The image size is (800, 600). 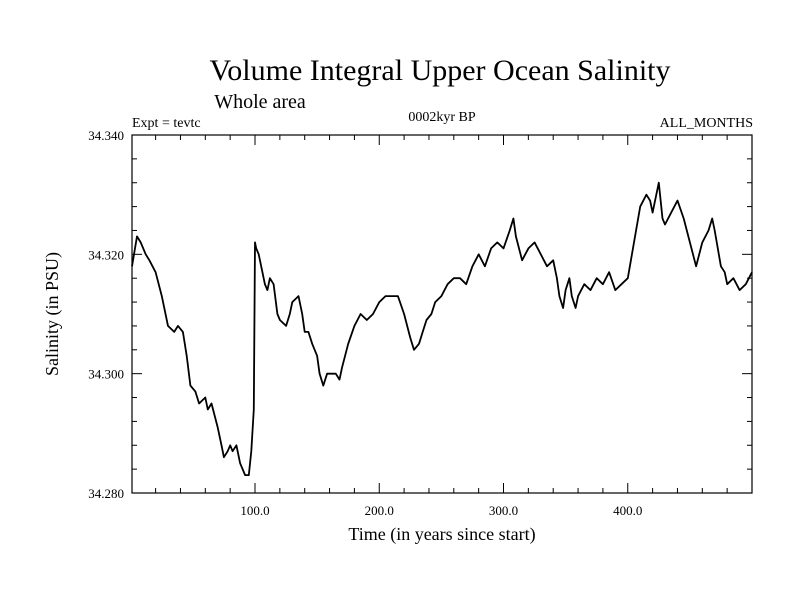 What do you see at coordinates (706, 123) in the screenshot?
I see `months-label: ALL_MONTHS` at bounding box center [706, 123].